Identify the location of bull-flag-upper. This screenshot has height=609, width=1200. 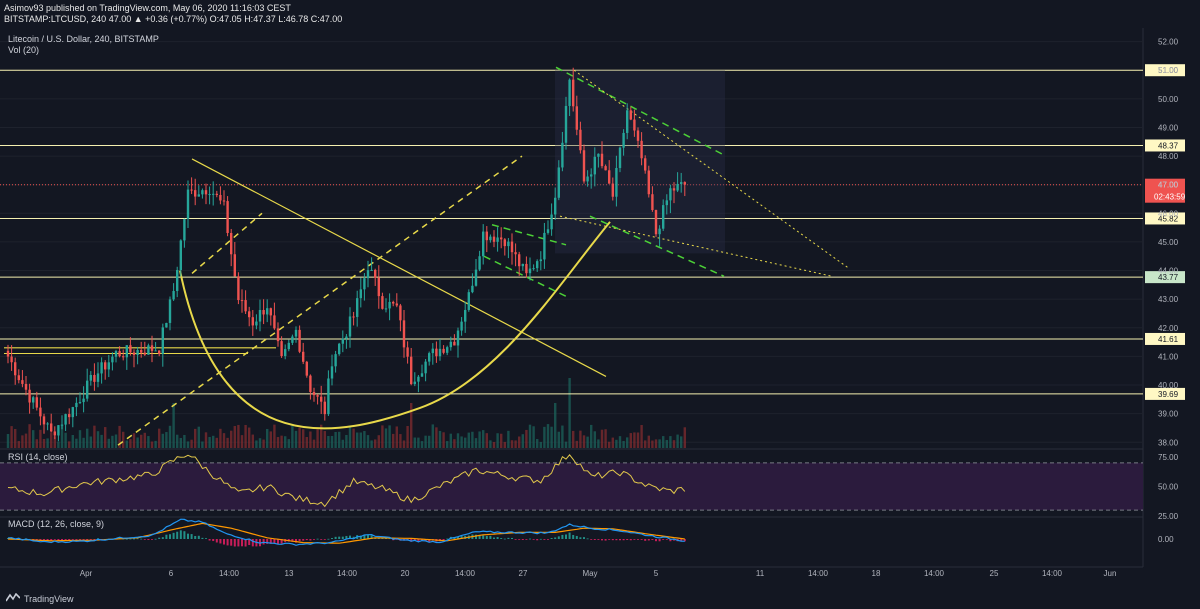
(529, 235).